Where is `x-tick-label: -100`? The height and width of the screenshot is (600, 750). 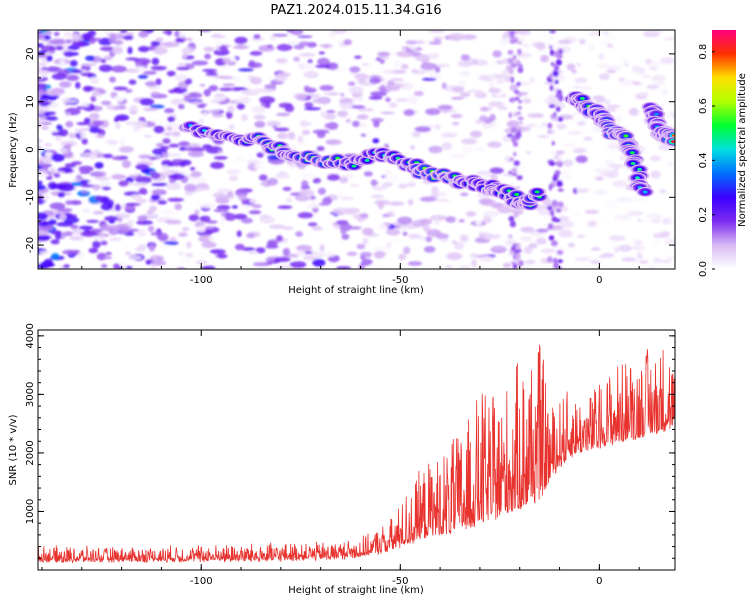
x-tick-label: -100 is located at coordinates (201, 280).